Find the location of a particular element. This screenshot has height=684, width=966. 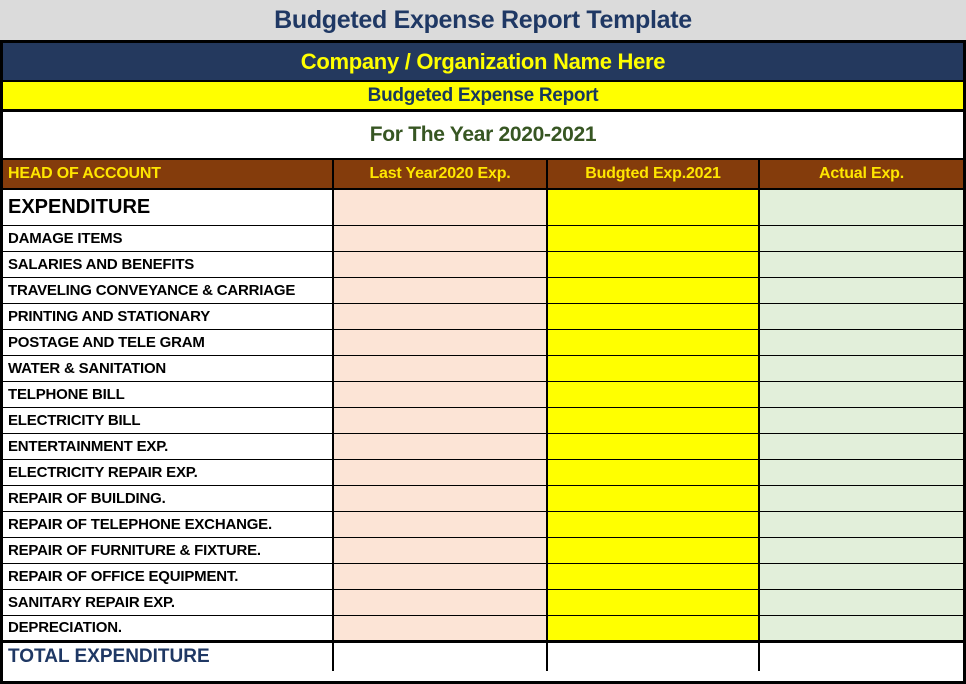

col-header-budgeted: Budgted Exp.2021 is located at coordinates (652, 175).